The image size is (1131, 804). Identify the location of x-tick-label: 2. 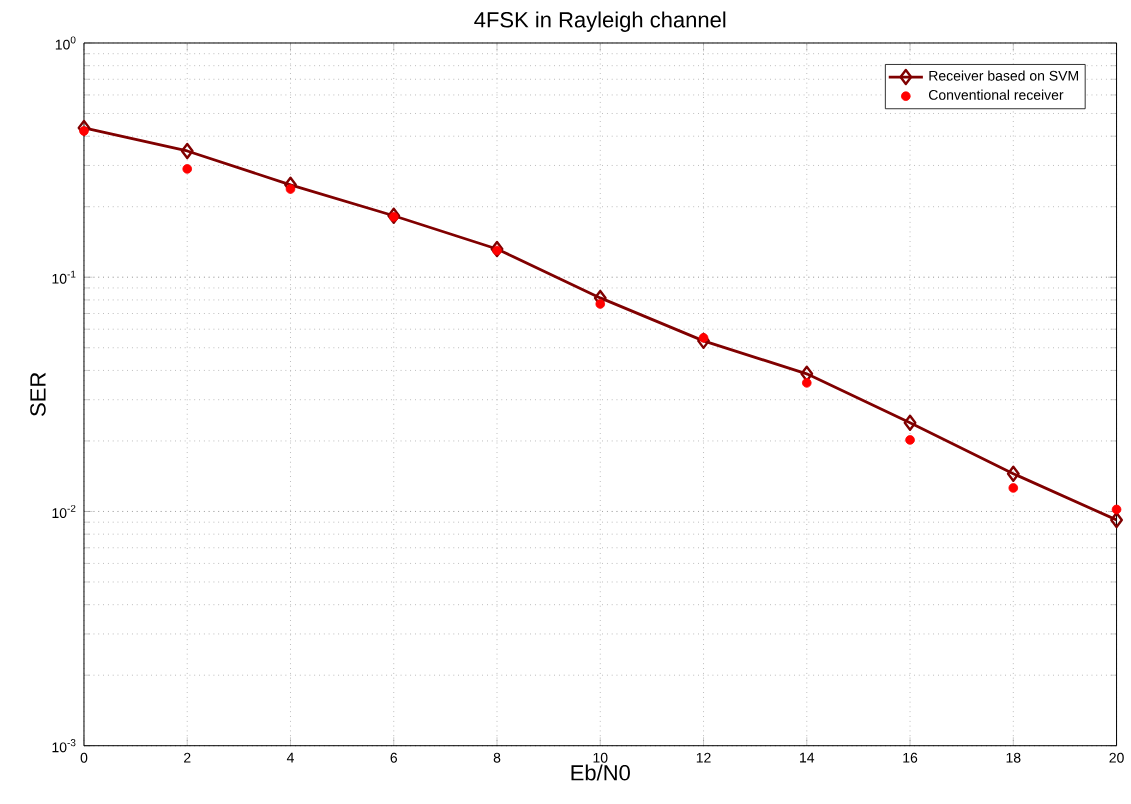
(187, 757).